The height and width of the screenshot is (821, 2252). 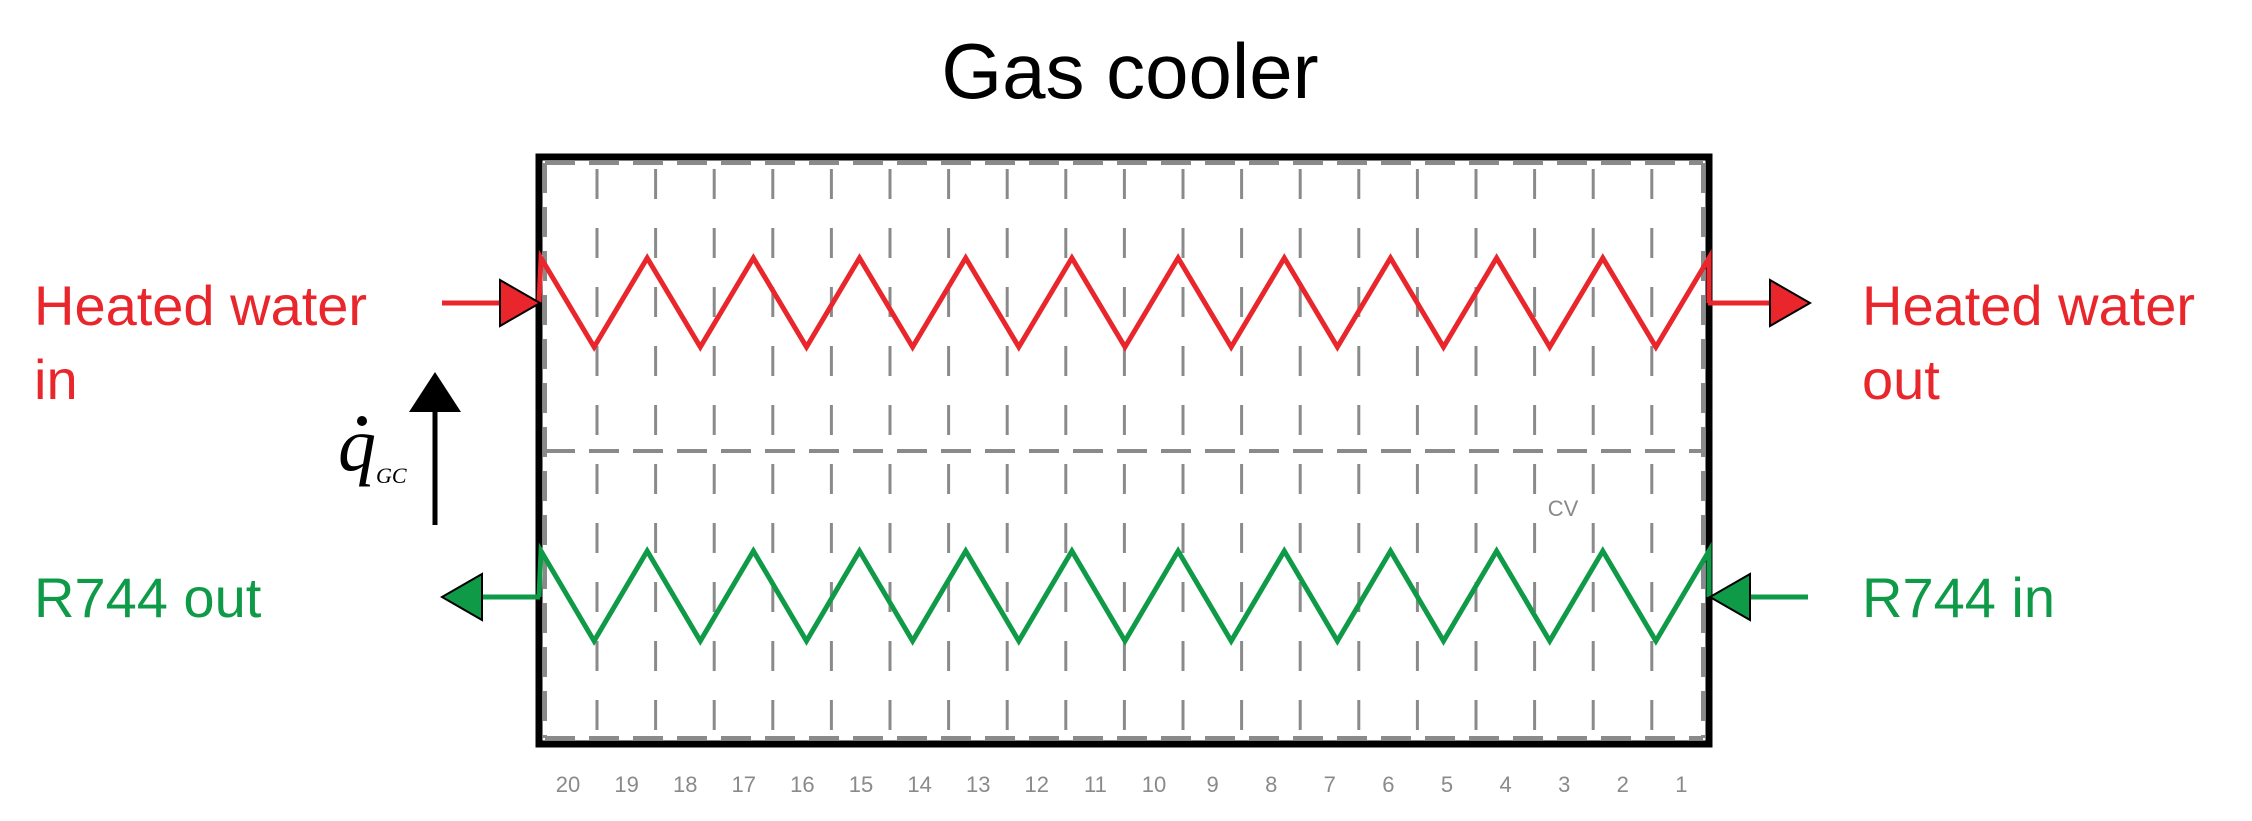 I want to click on refrigerant-inlet-arrow, so click(x=1757, y=597).